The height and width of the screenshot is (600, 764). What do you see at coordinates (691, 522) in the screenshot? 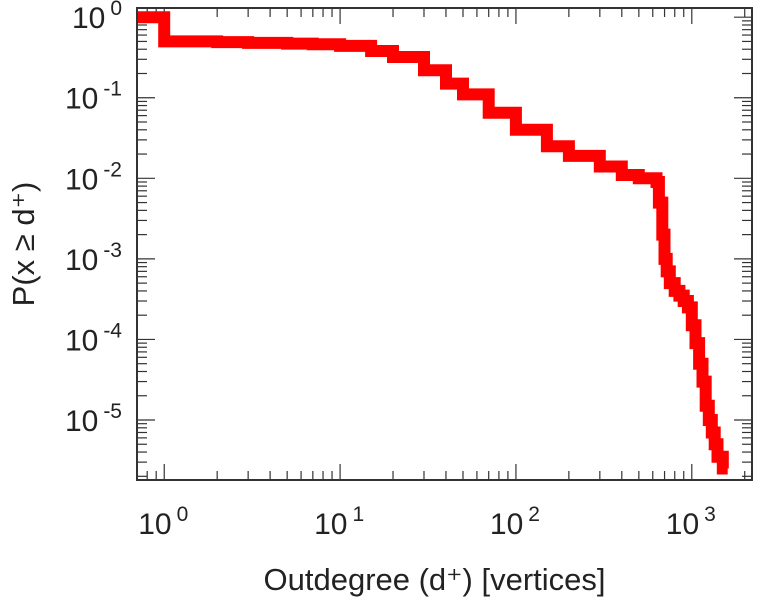
I see `x-tick-label: 10 3` at bounding box center [691, 522].